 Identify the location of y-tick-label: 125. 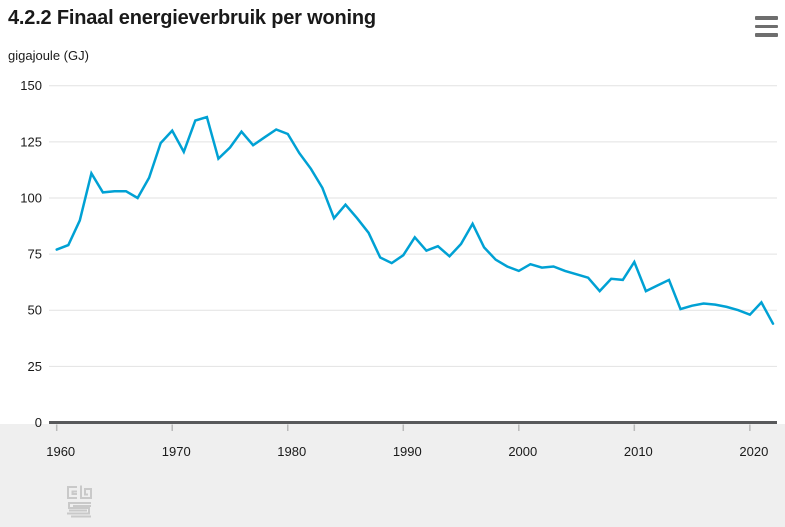
(31, 141).